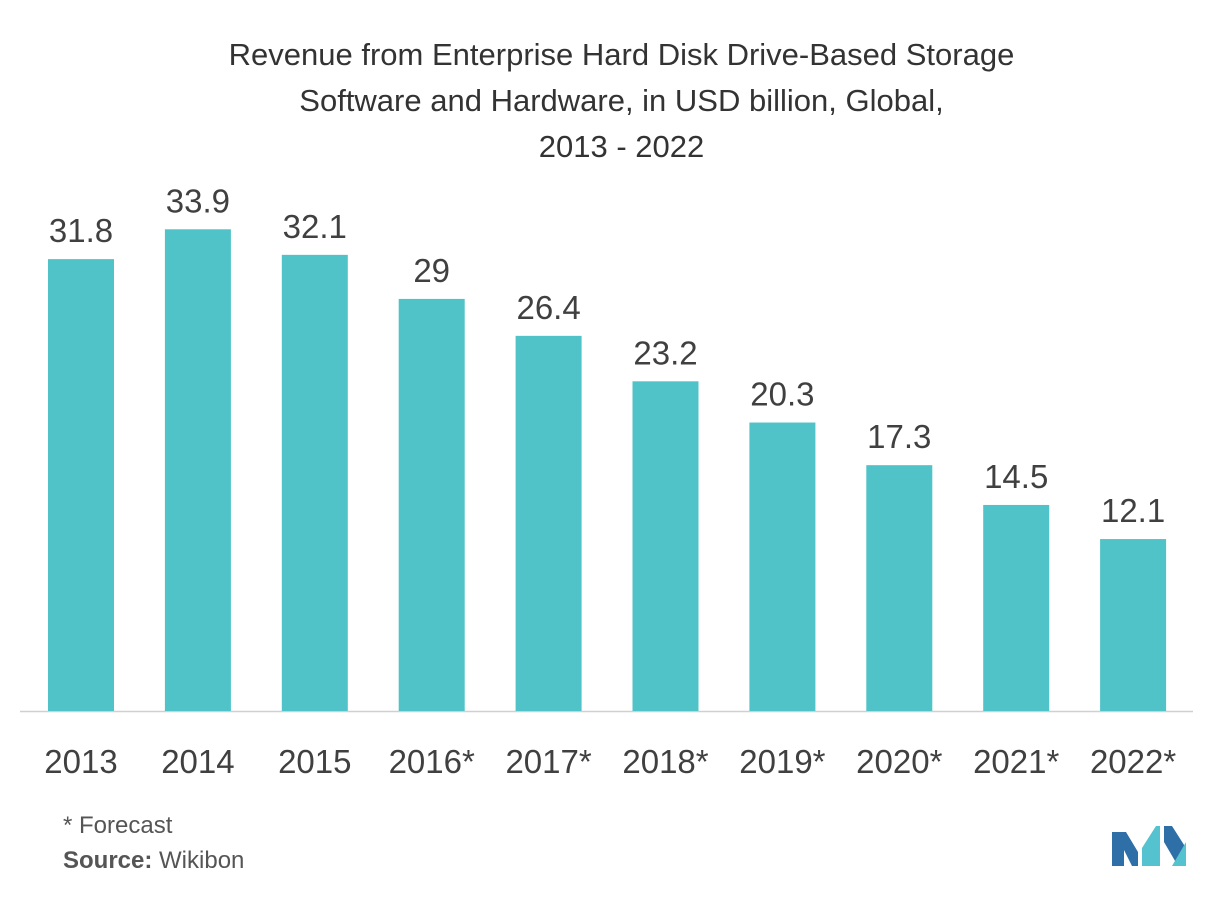  What do you see at coordinates (1179, 854) in the screenshot?
I see `logo-right-accent` at bounding box center [1179, 854].